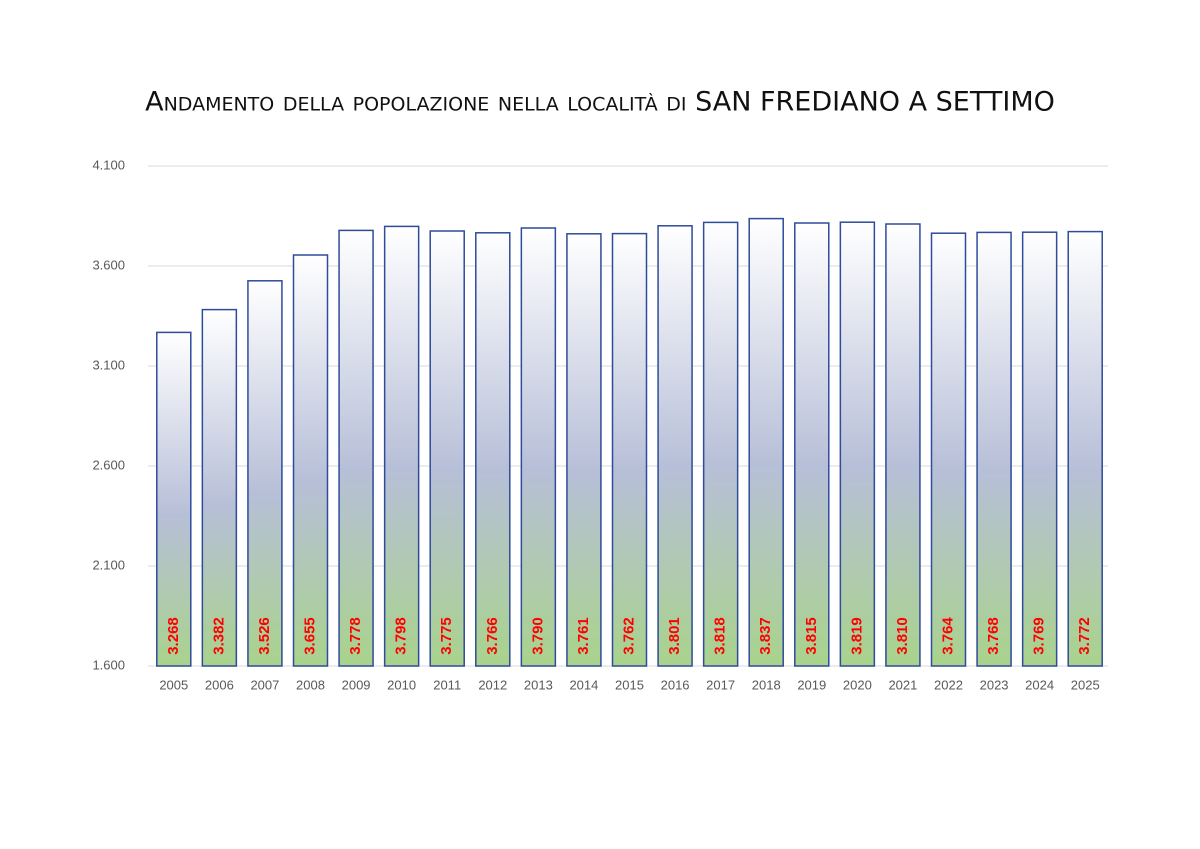 The height and width of the screenshot is (849, 1200). I want to click on value-label: 3.655, so click(309, 636).